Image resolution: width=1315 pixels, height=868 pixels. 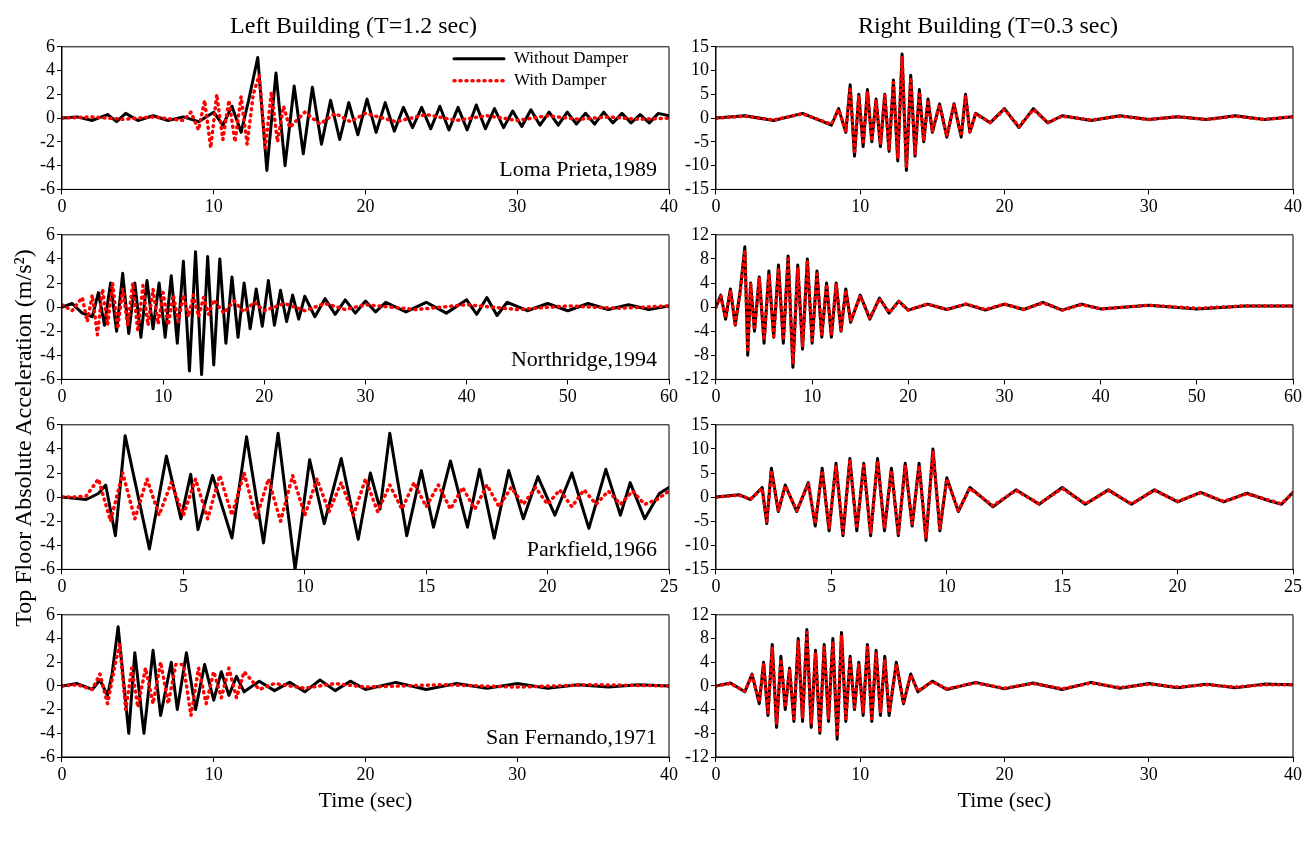 What do you see at coordinates (560, 80) in the screenshot?
I see `legend-label: With Damper` at bounding box center [560, 80].